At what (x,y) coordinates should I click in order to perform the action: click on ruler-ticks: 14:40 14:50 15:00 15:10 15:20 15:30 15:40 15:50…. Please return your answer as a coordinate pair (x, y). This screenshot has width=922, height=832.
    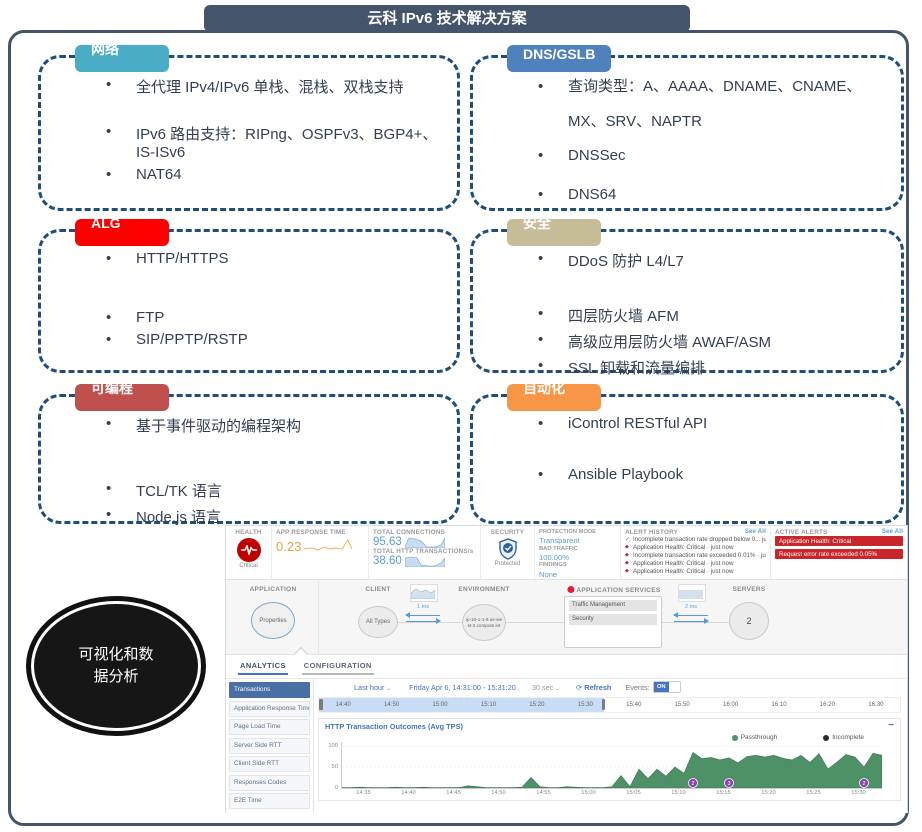
    Looking at the image, I should click on (609, 705).